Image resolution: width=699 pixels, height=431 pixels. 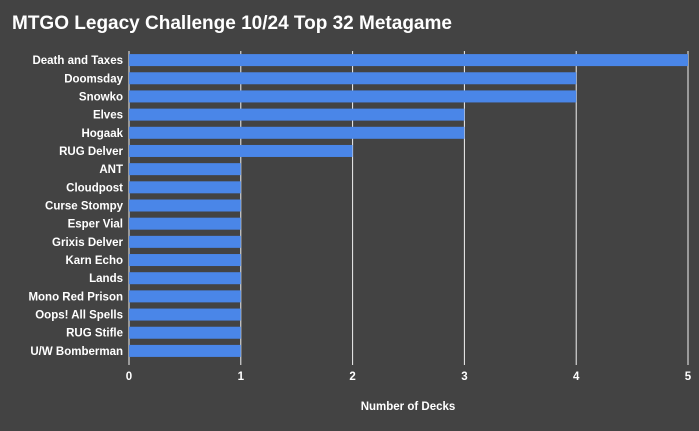 I want to click on x-tick-label: 0, so click(x=129, y=377).